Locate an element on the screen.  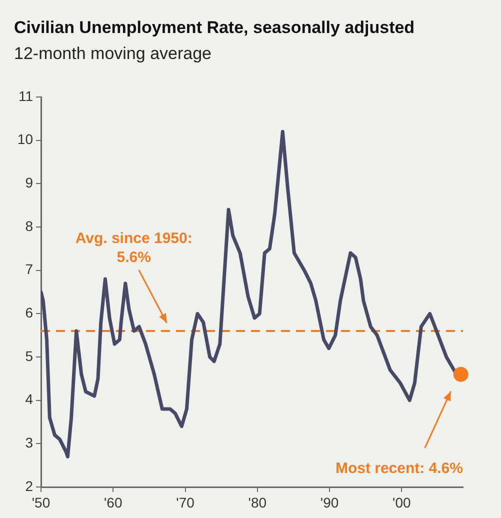
y-tick-label: 2 is located at coordinates (29, 486).